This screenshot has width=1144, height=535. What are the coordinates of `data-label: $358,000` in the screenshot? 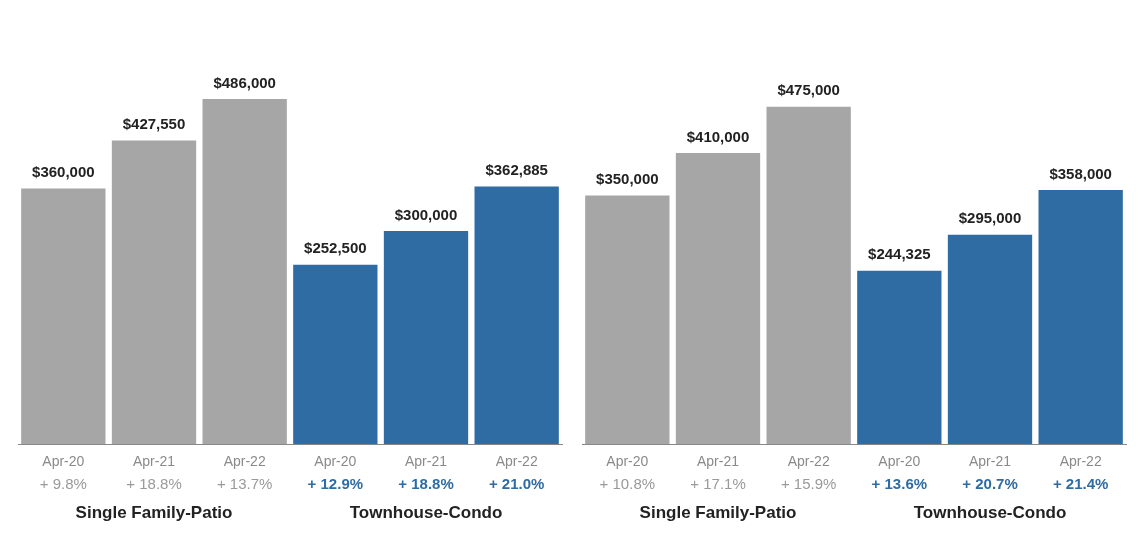 It's located at (1080, 173).